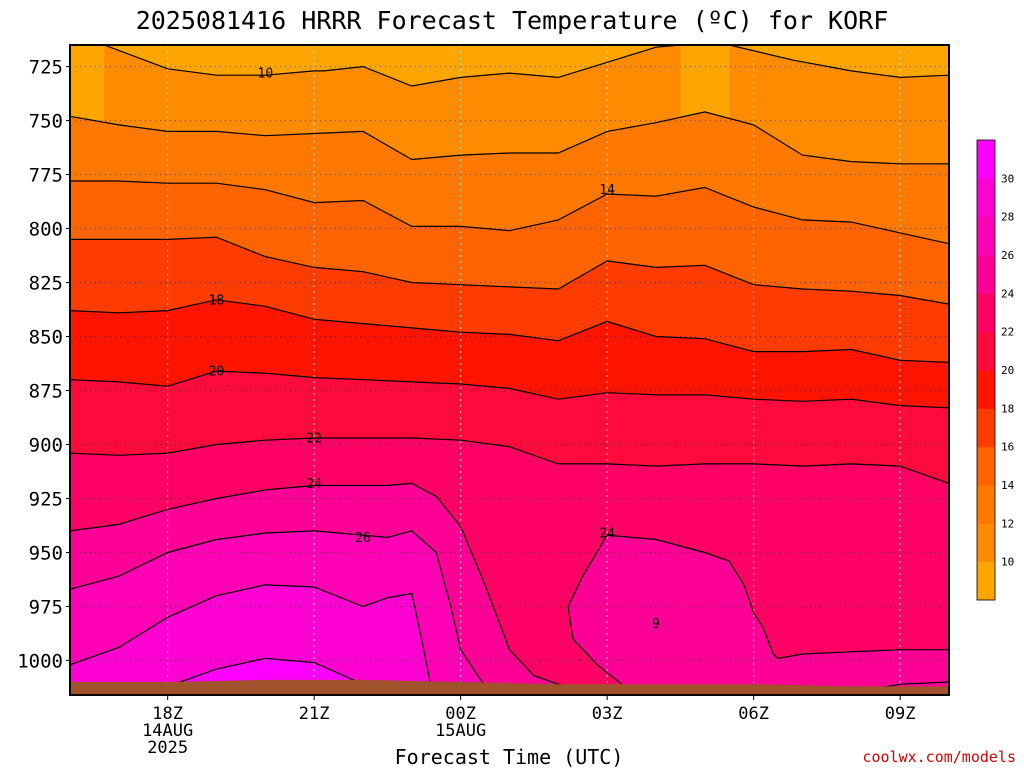  I want to click on colorbar: 10 12 14 16 18 20 22 24 26 28 30, so click(995, 370).